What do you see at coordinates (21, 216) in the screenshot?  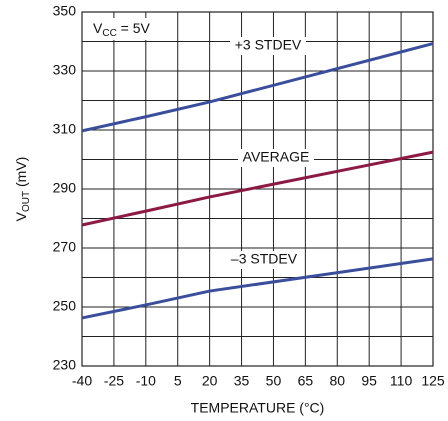 I see `y-axis-title-main: V` at bounding box center [21, 216].